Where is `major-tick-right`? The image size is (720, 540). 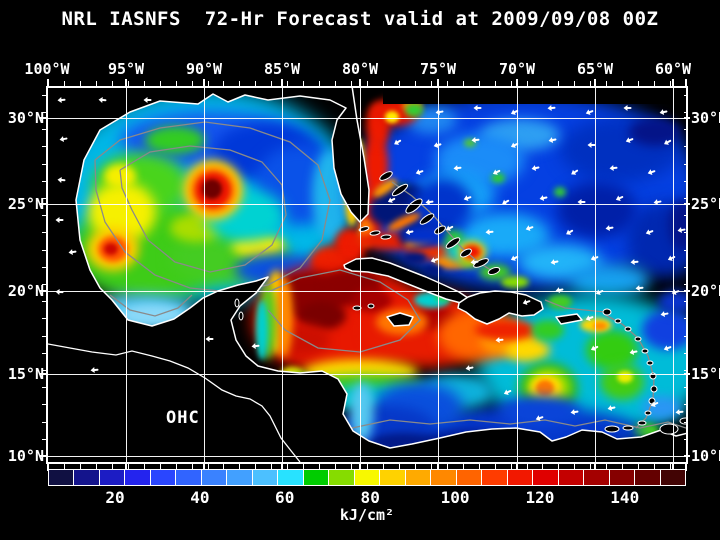
major-tick-right is located at coordinates (687, 118).